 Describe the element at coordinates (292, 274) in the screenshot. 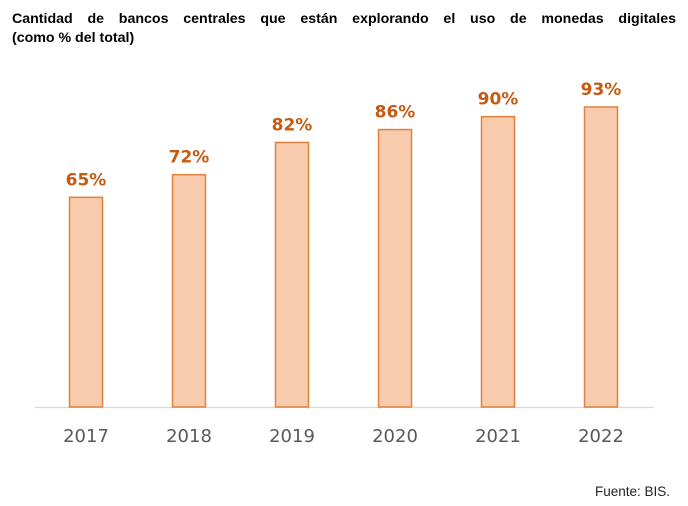

I see `bar-2019` at that location.